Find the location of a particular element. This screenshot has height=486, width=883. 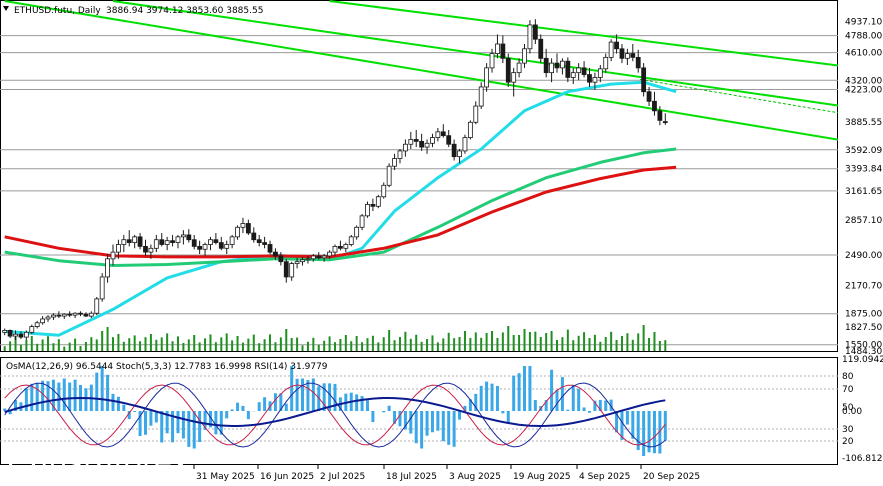

indicator-axis-label-3: 50 is located at coordinates (848, 408).